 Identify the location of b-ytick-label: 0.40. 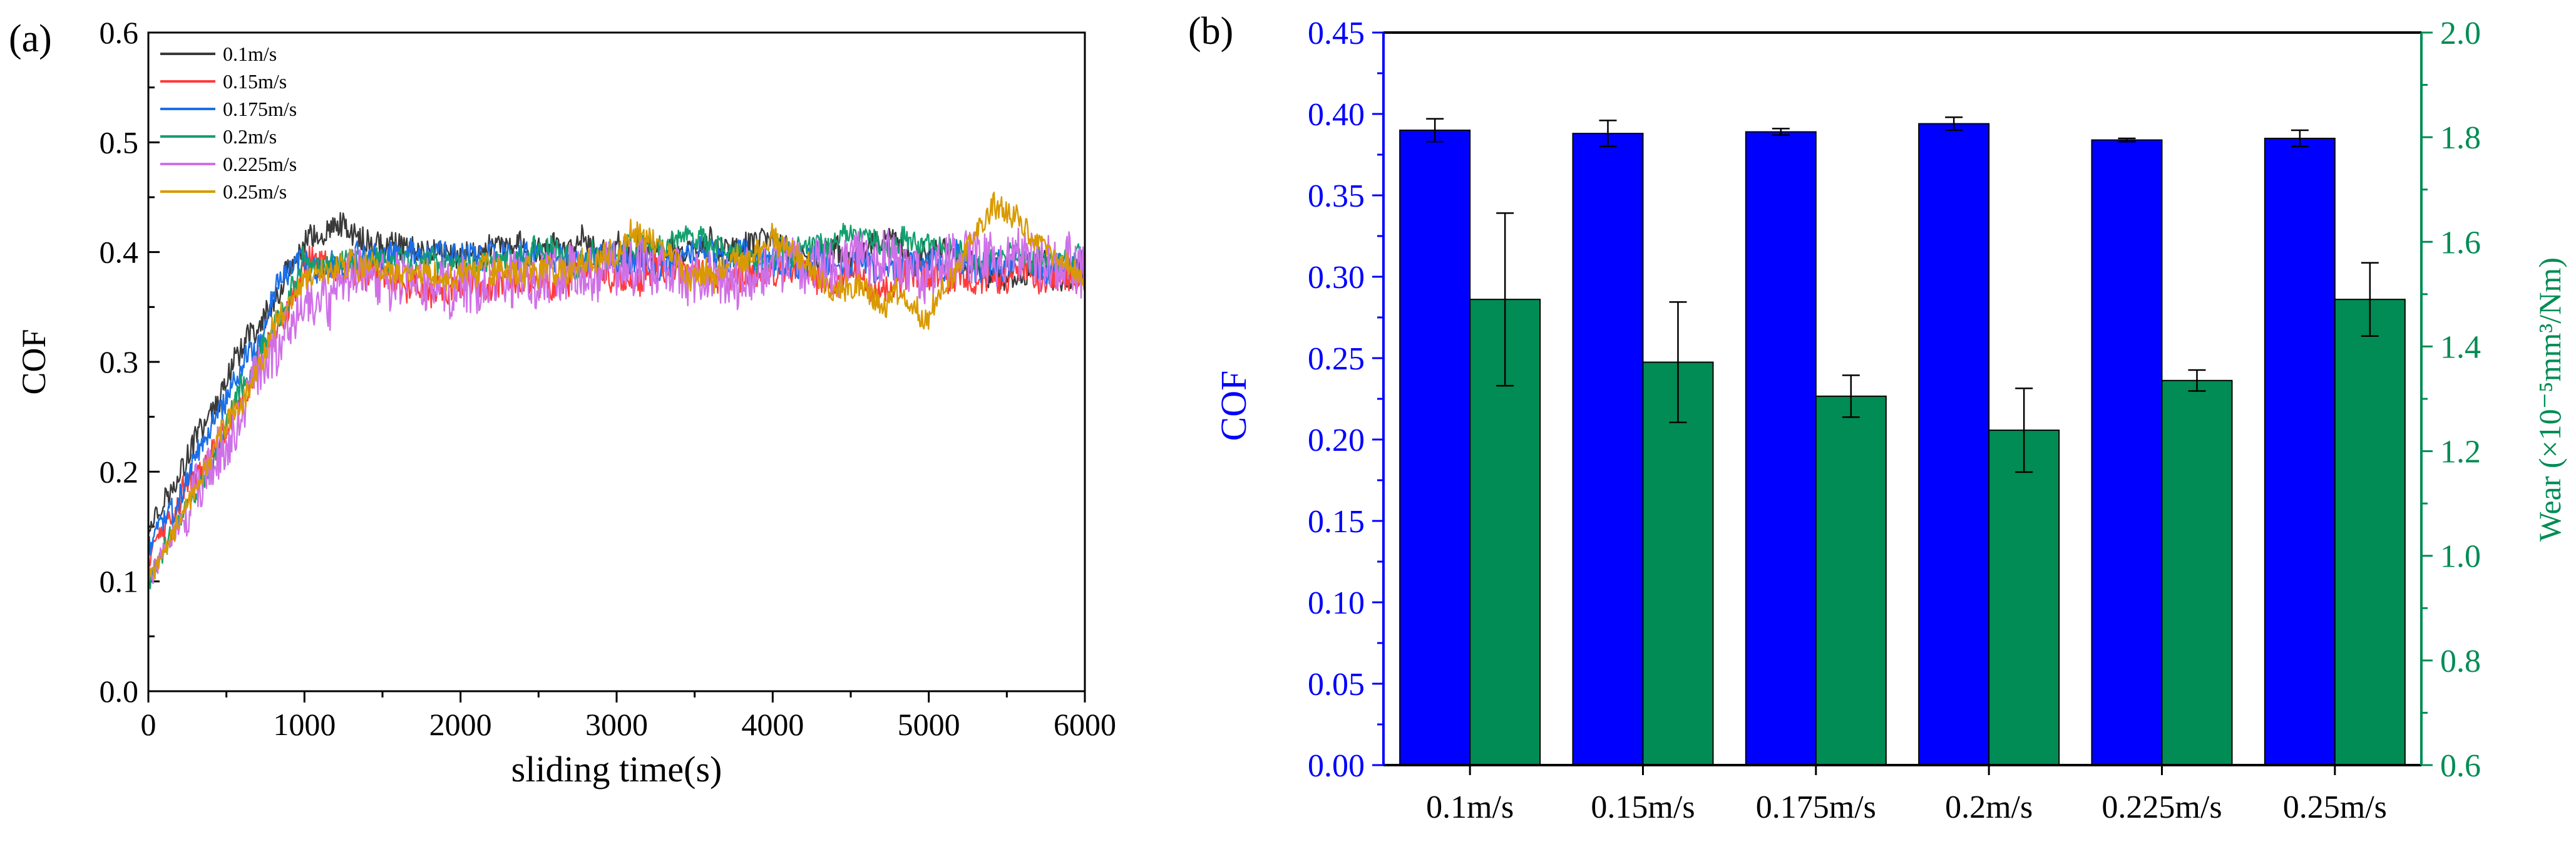
(1336, 115).